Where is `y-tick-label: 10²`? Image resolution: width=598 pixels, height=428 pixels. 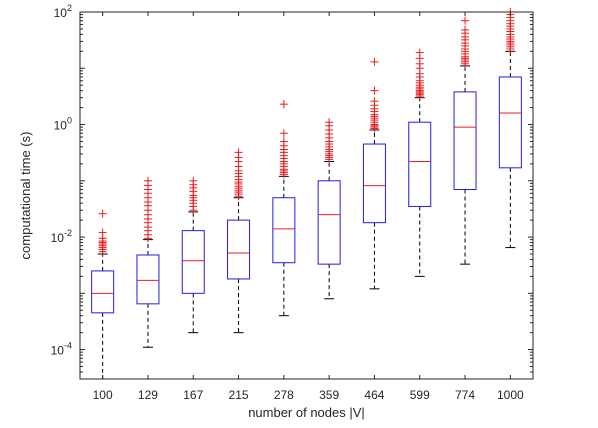 y-tick-label: 10² is located at coordinates (63, 11).